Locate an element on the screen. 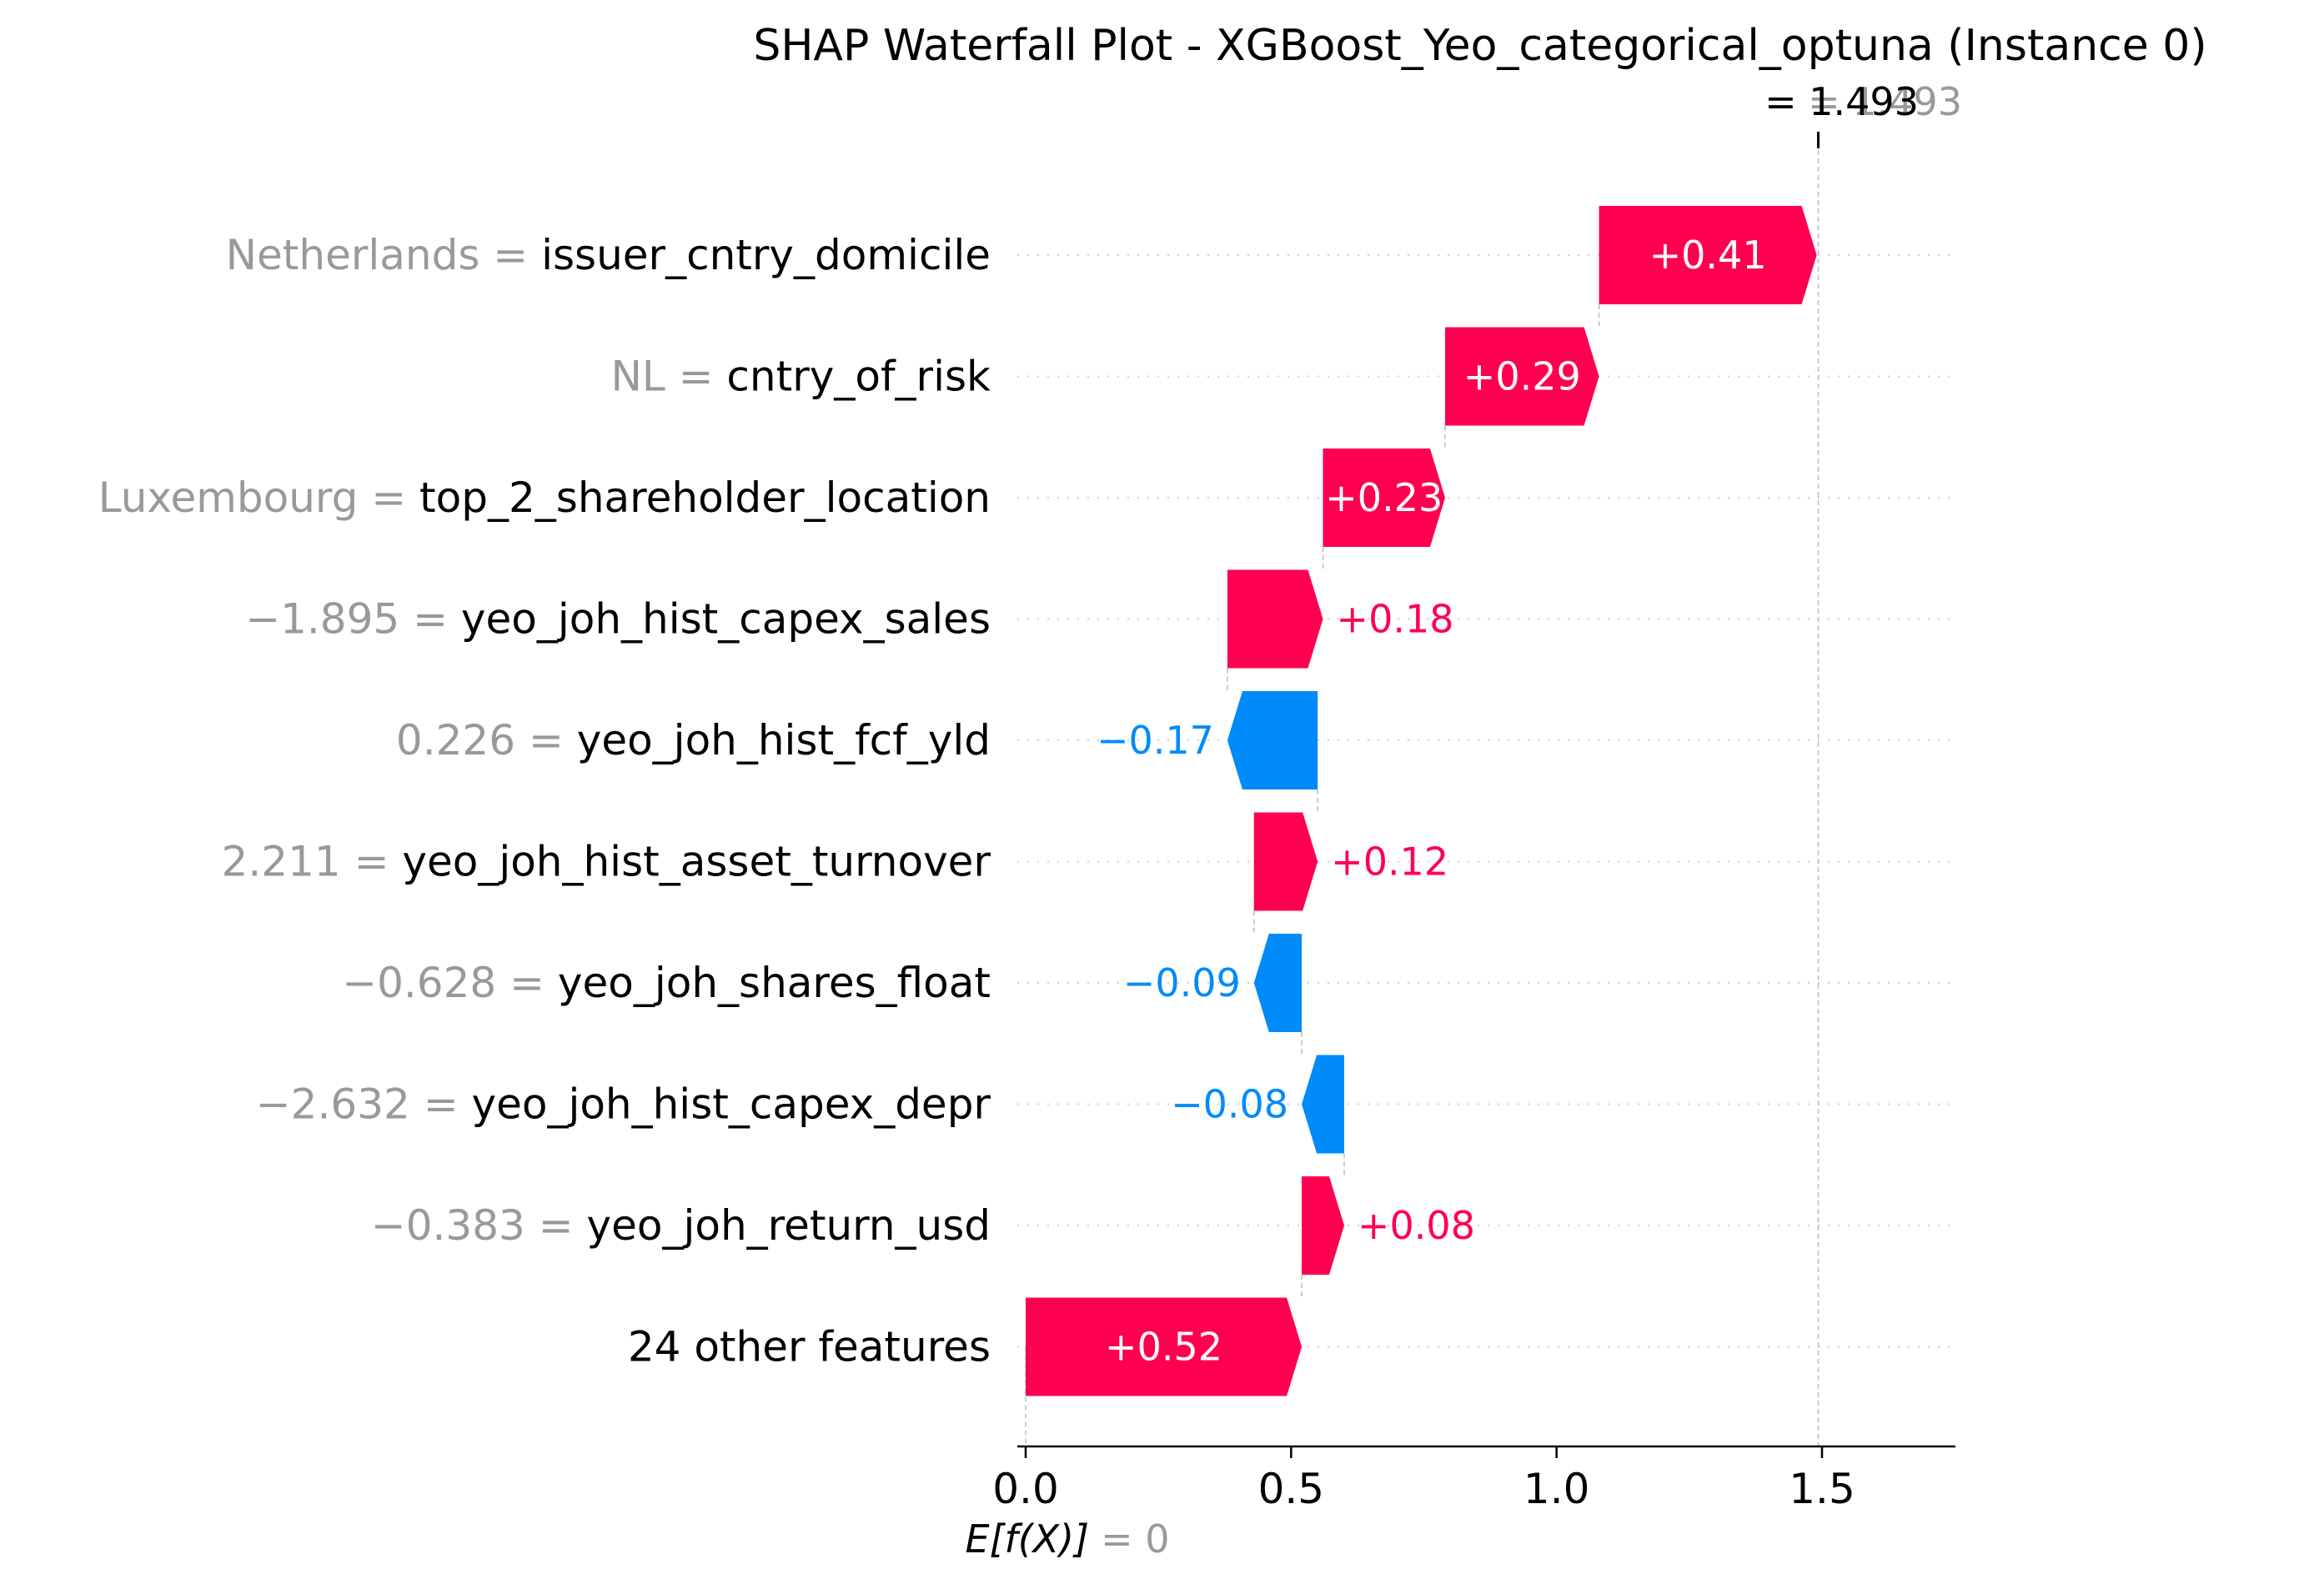  feature-name: yeo_joh_hist_fcf_yld is located at coordinates (784, 740).